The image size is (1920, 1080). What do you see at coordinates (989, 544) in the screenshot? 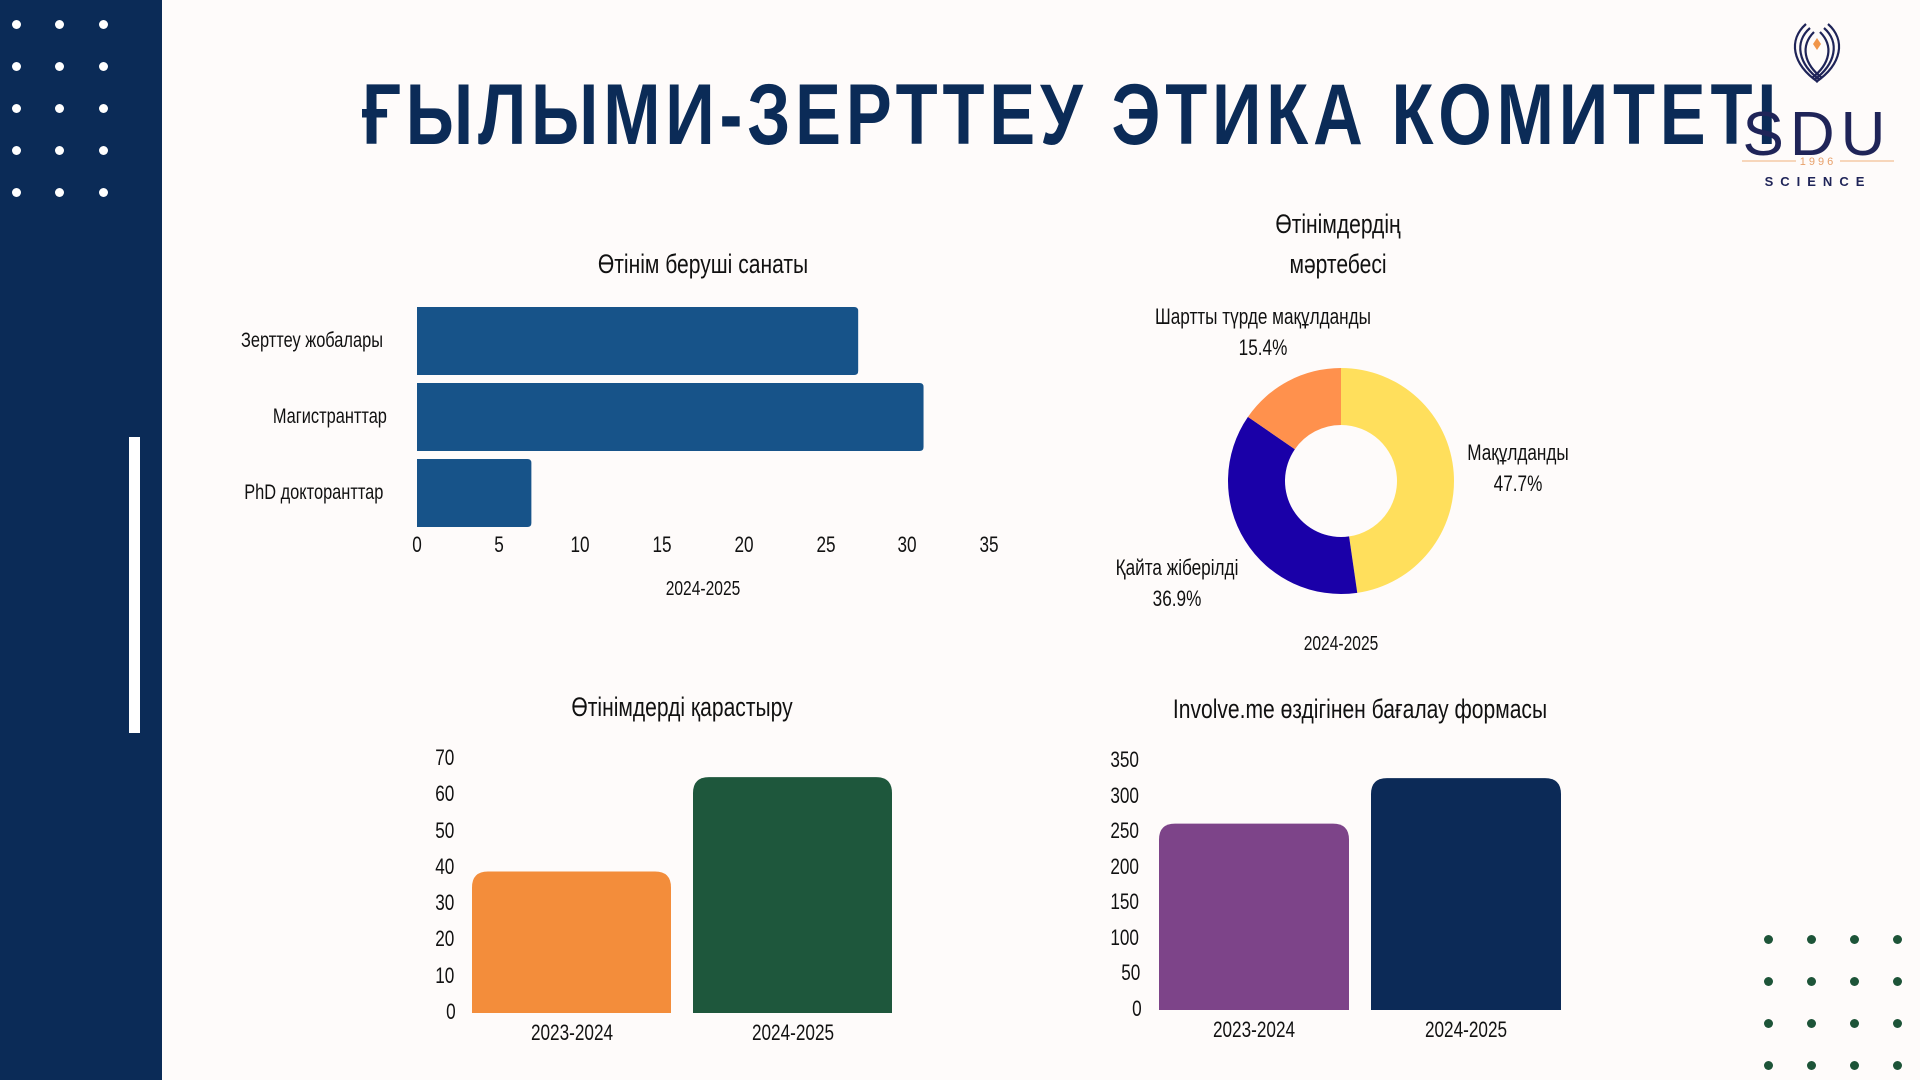
I see `x-tick-label: 35` at bounding box center [989, 544].